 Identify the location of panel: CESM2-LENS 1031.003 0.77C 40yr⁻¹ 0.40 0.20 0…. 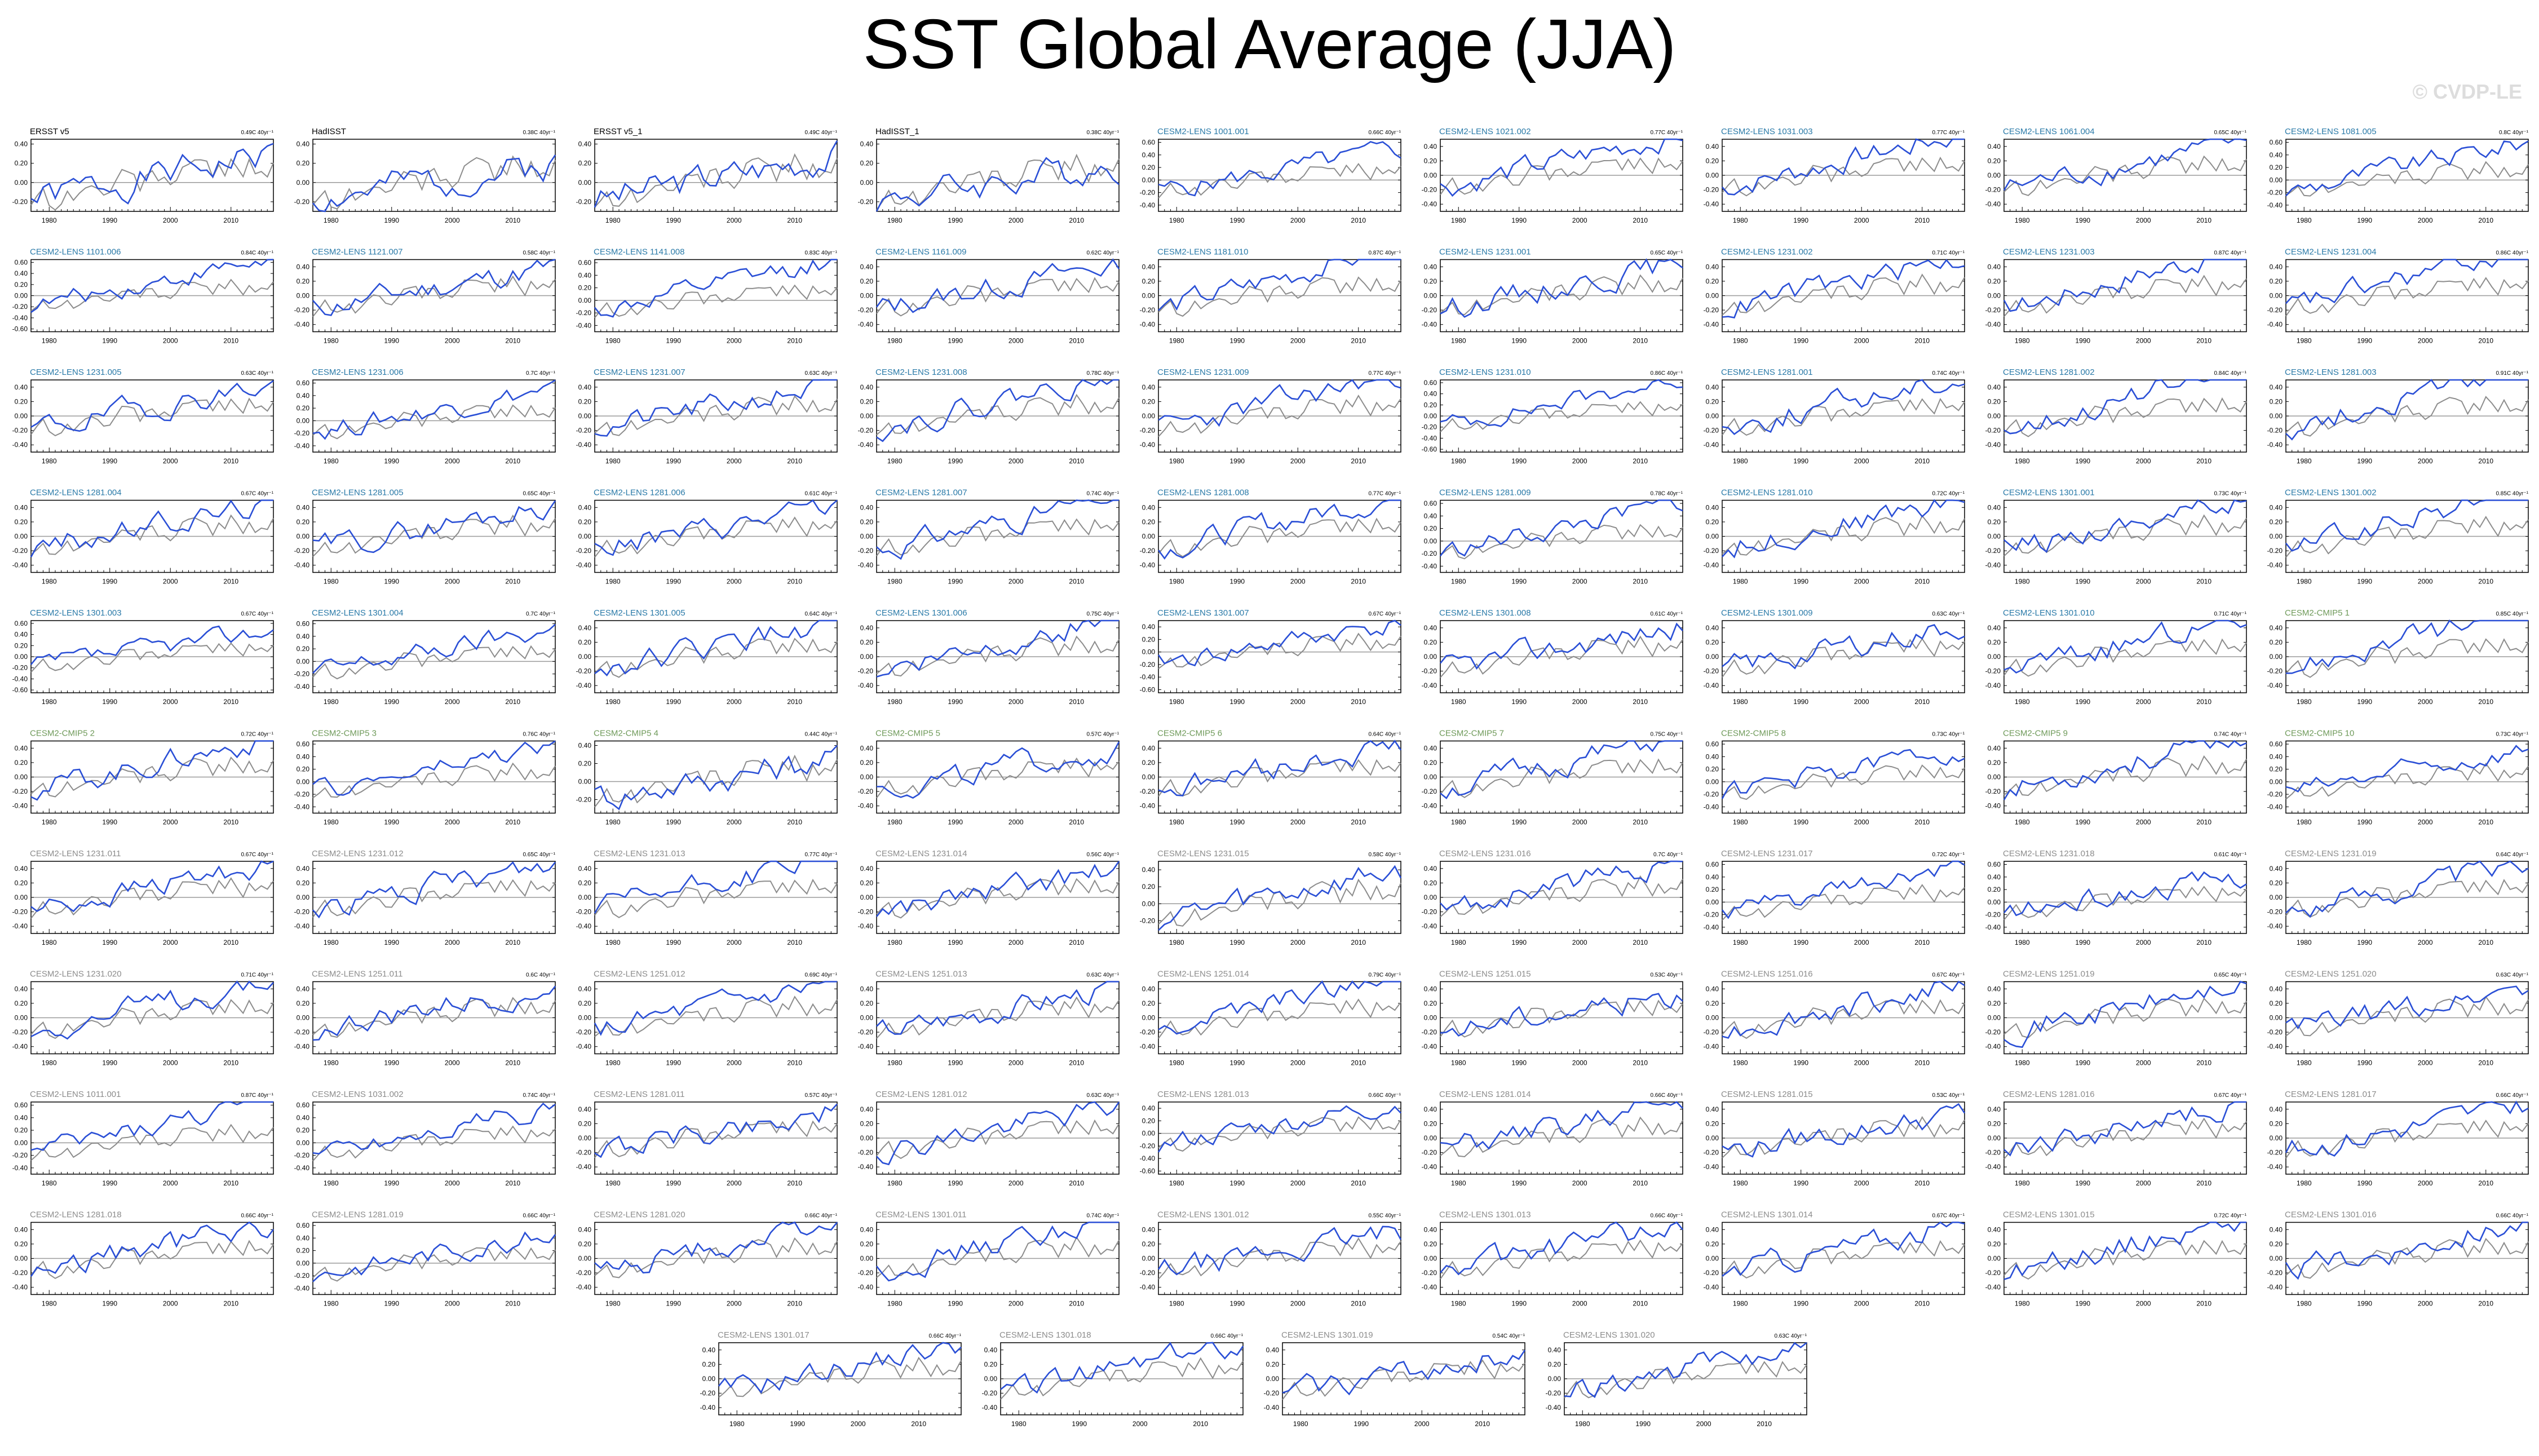
(1834, 175).